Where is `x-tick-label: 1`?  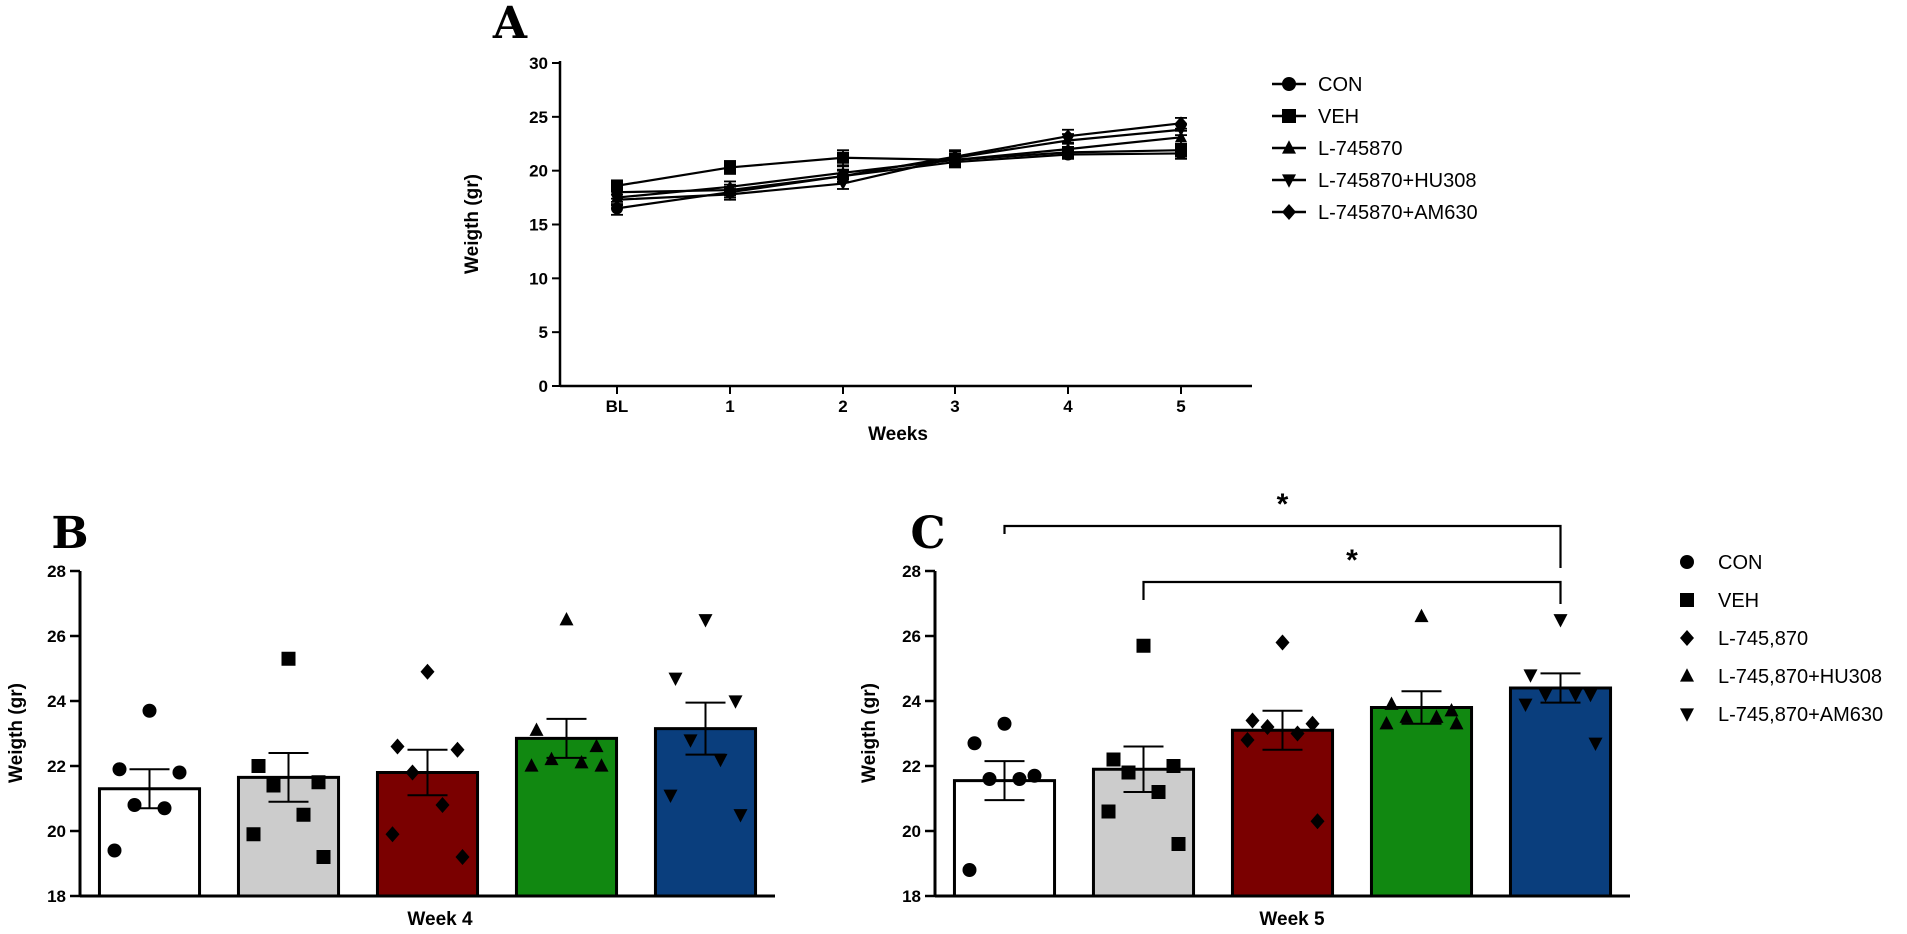
x-tick-label: 1 is located at coordinates (729, 406).